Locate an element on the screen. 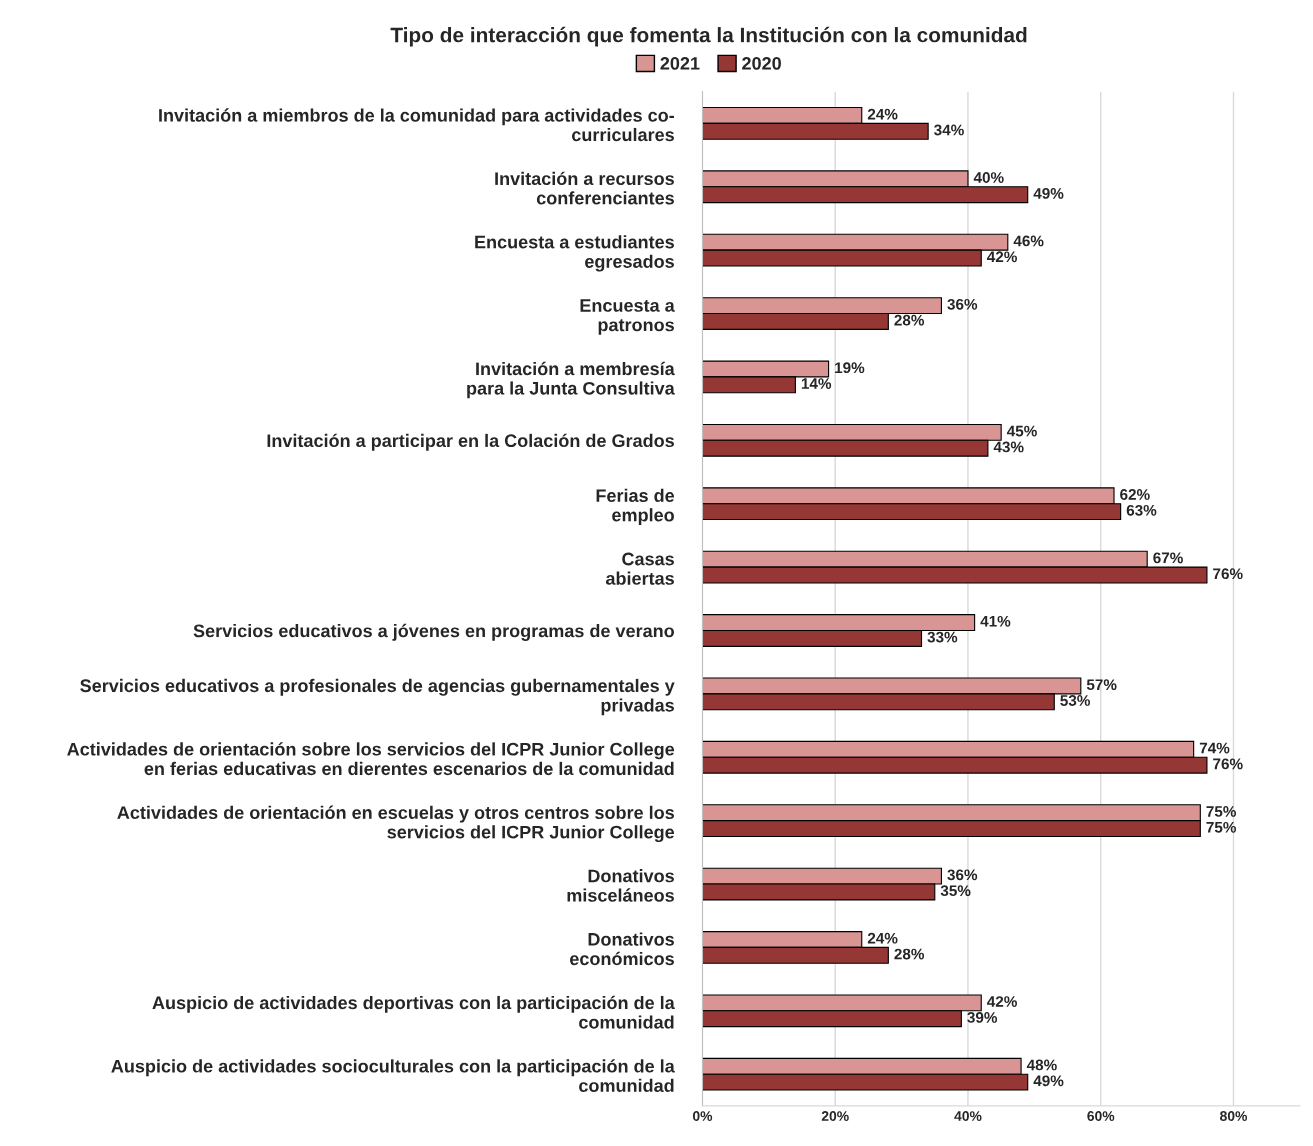  data-label: 48% is located at coordinates (1041, 1065).